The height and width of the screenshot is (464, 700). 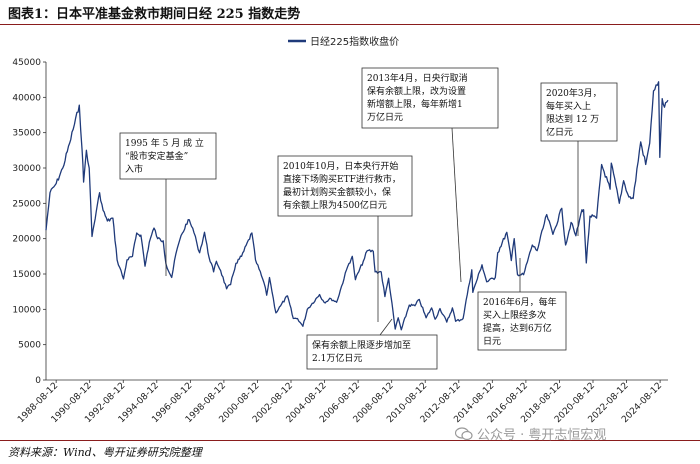 I want to click on source-note: 资料来源：Wind、粤开证券研究院整理, so click(x=105, y=452).